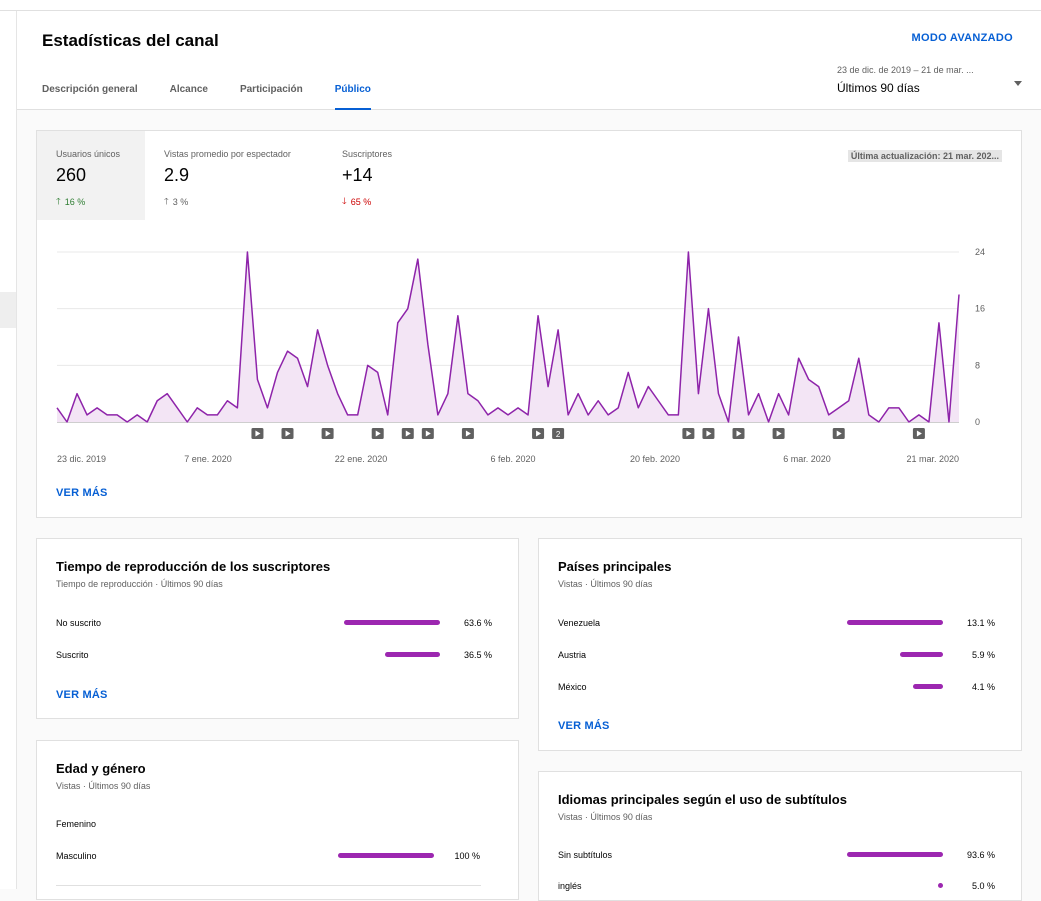 The width and height of the screenshot is (1041, 901). What do you see at coordinates (75, 202) in the screenshot?
I see `metric-change: 16 %` at bounding box center [75, 202].